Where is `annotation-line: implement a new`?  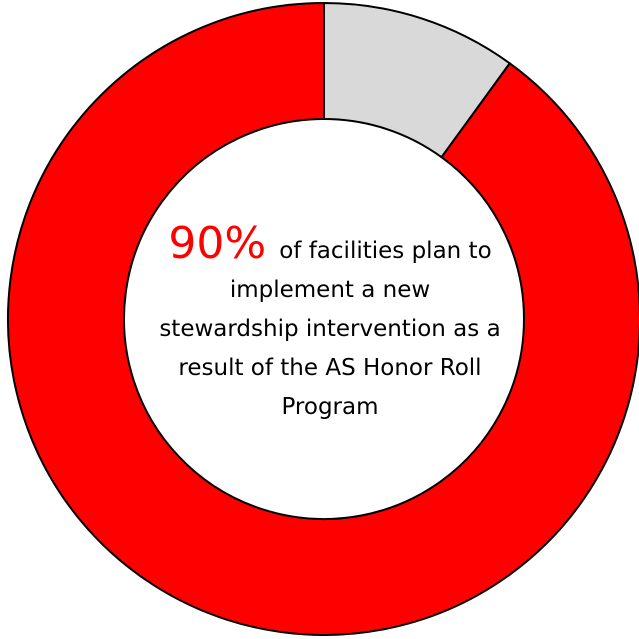
annotation-line: implement a new is located at coordinates (330, 290).